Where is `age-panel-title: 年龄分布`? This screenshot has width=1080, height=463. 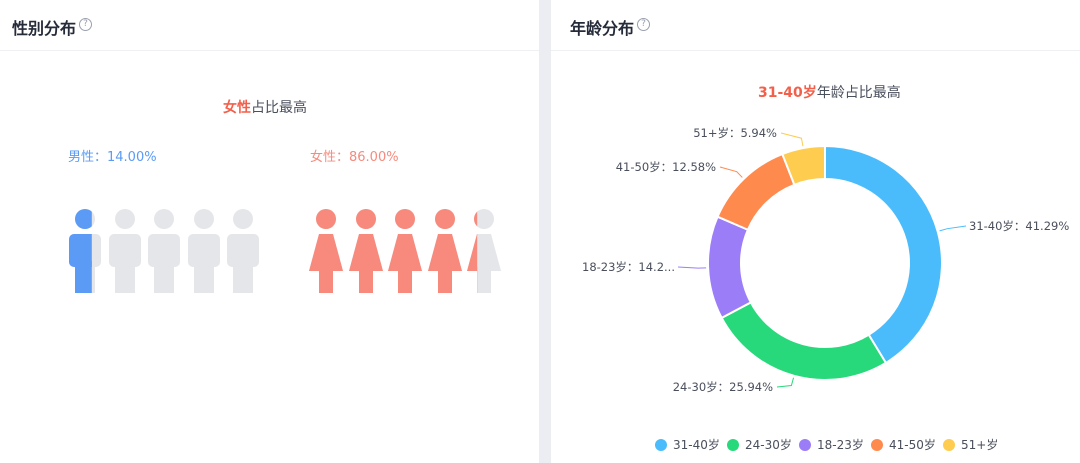
age-panel-title: 年龄分布 is located at coordinates (602, 28).